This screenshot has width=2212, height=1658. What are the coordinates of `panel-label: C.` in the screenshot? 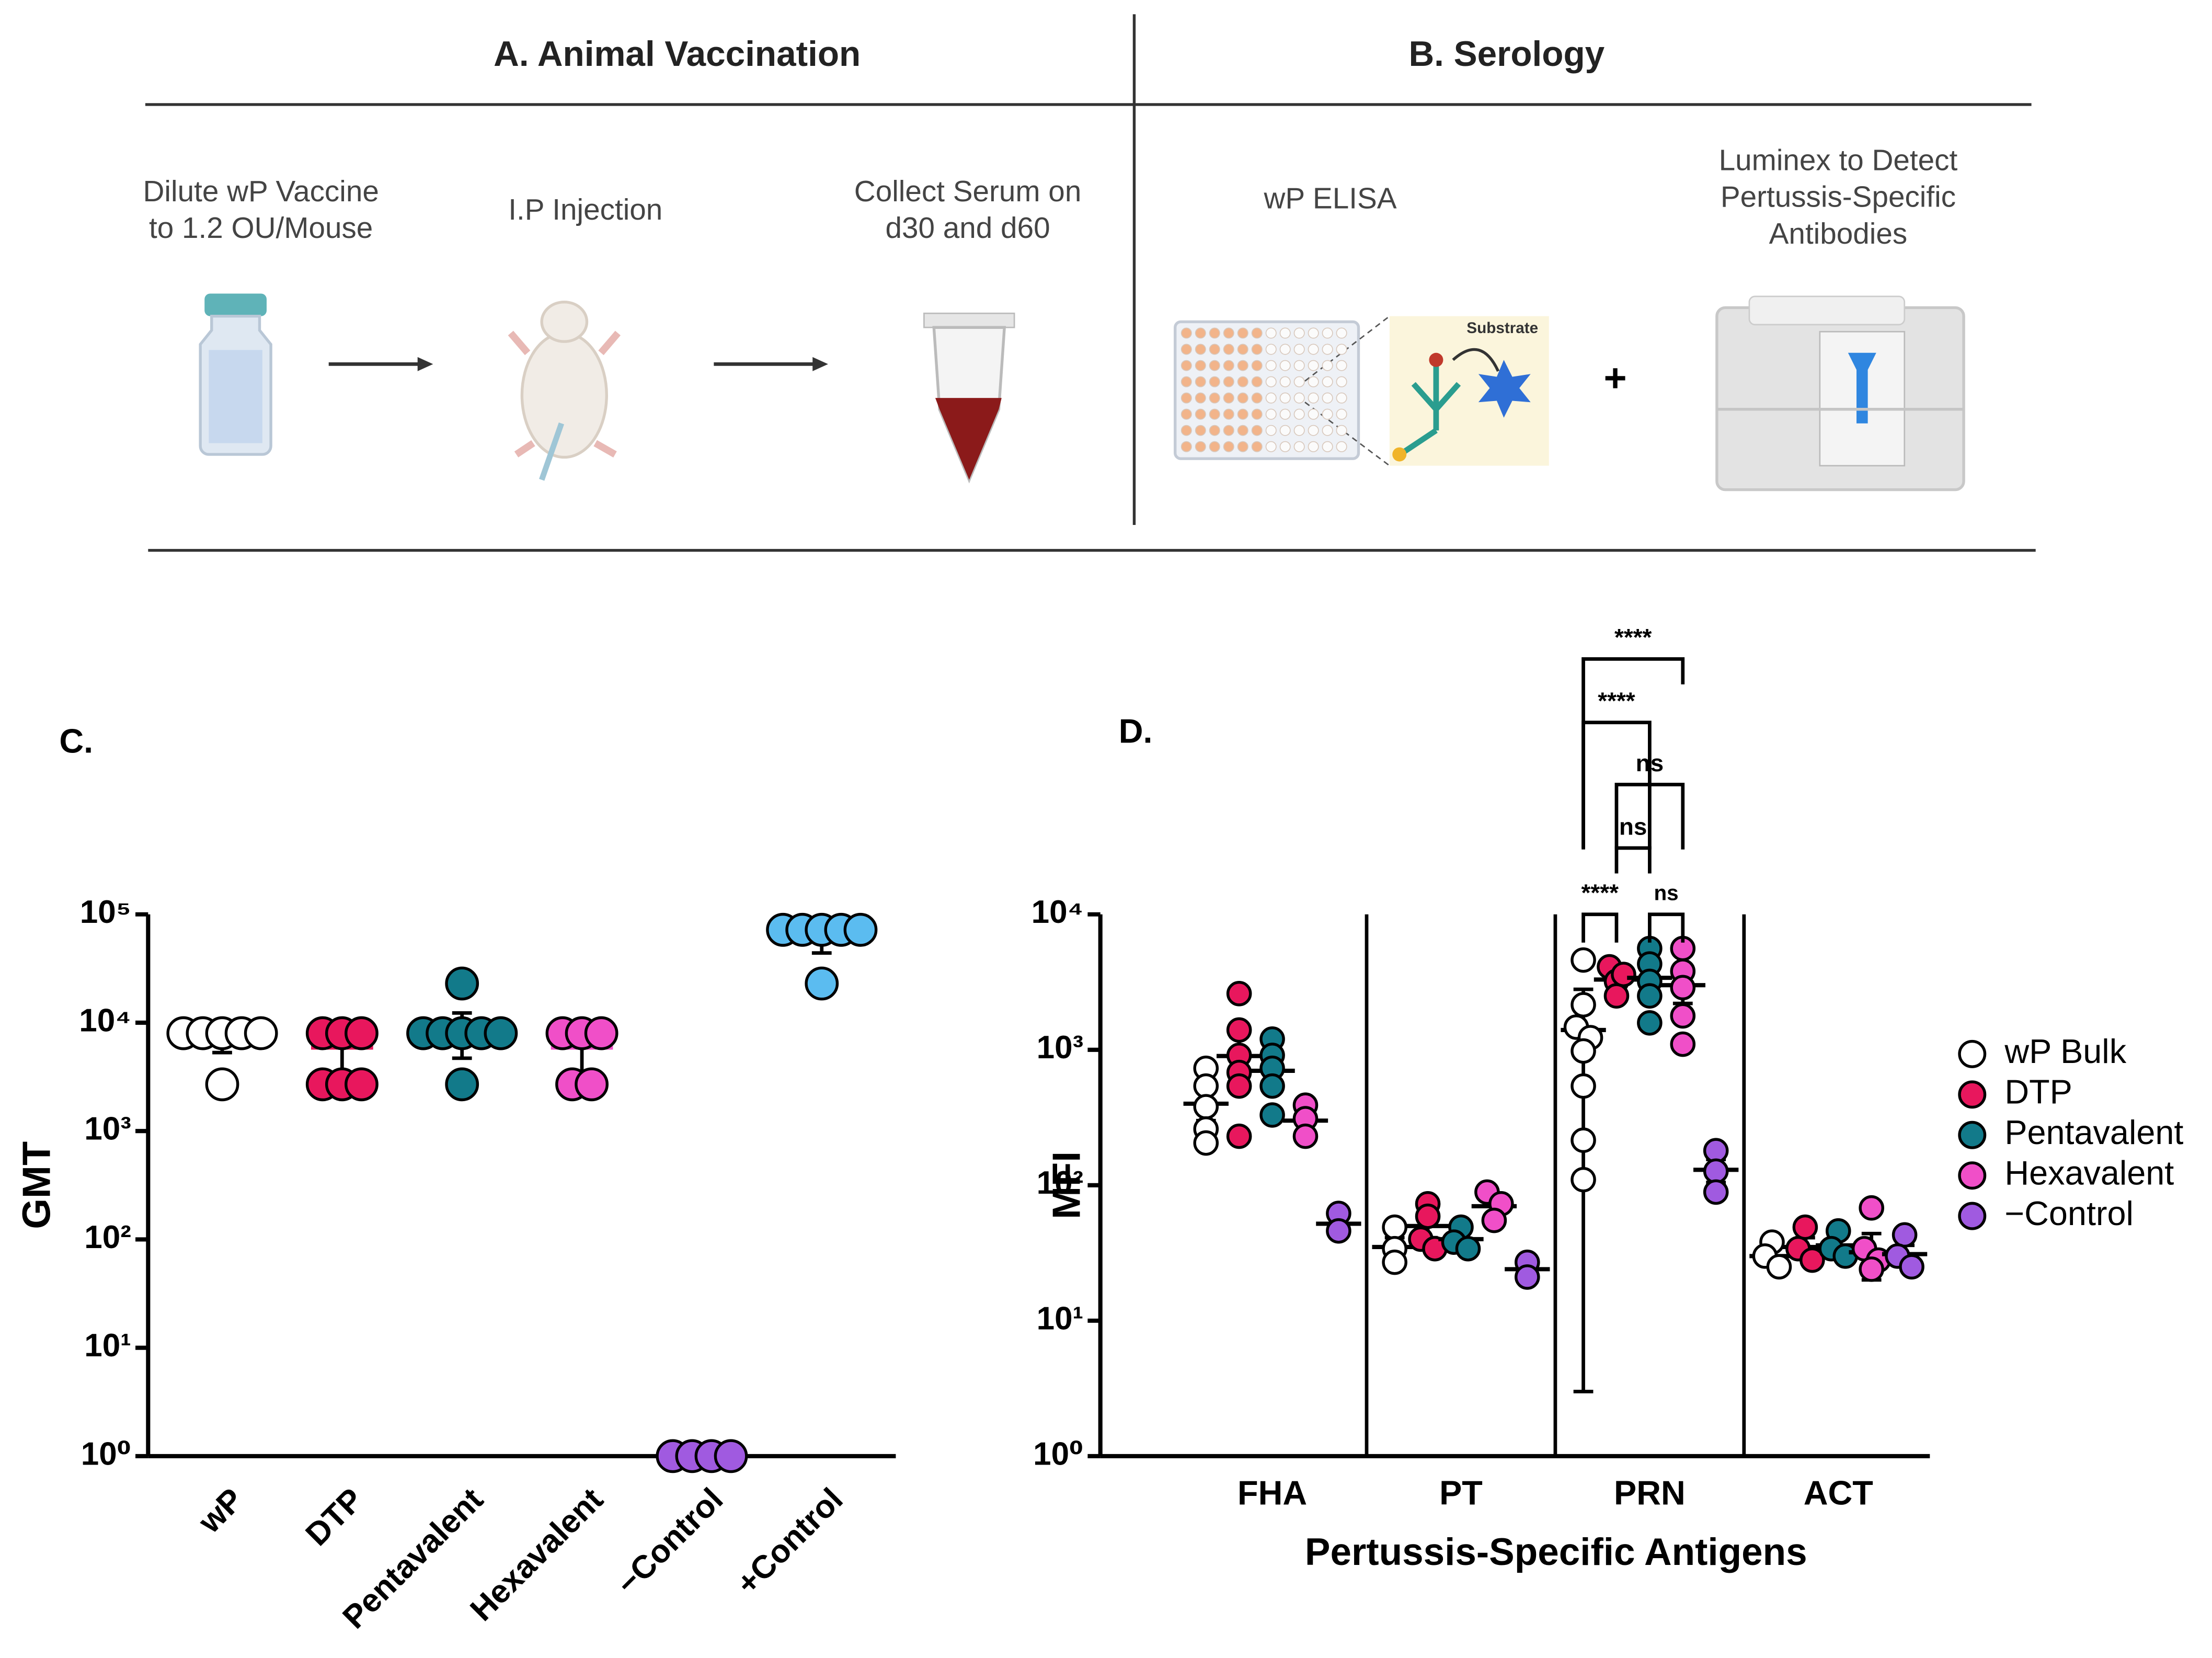 It's located at (76, 741).